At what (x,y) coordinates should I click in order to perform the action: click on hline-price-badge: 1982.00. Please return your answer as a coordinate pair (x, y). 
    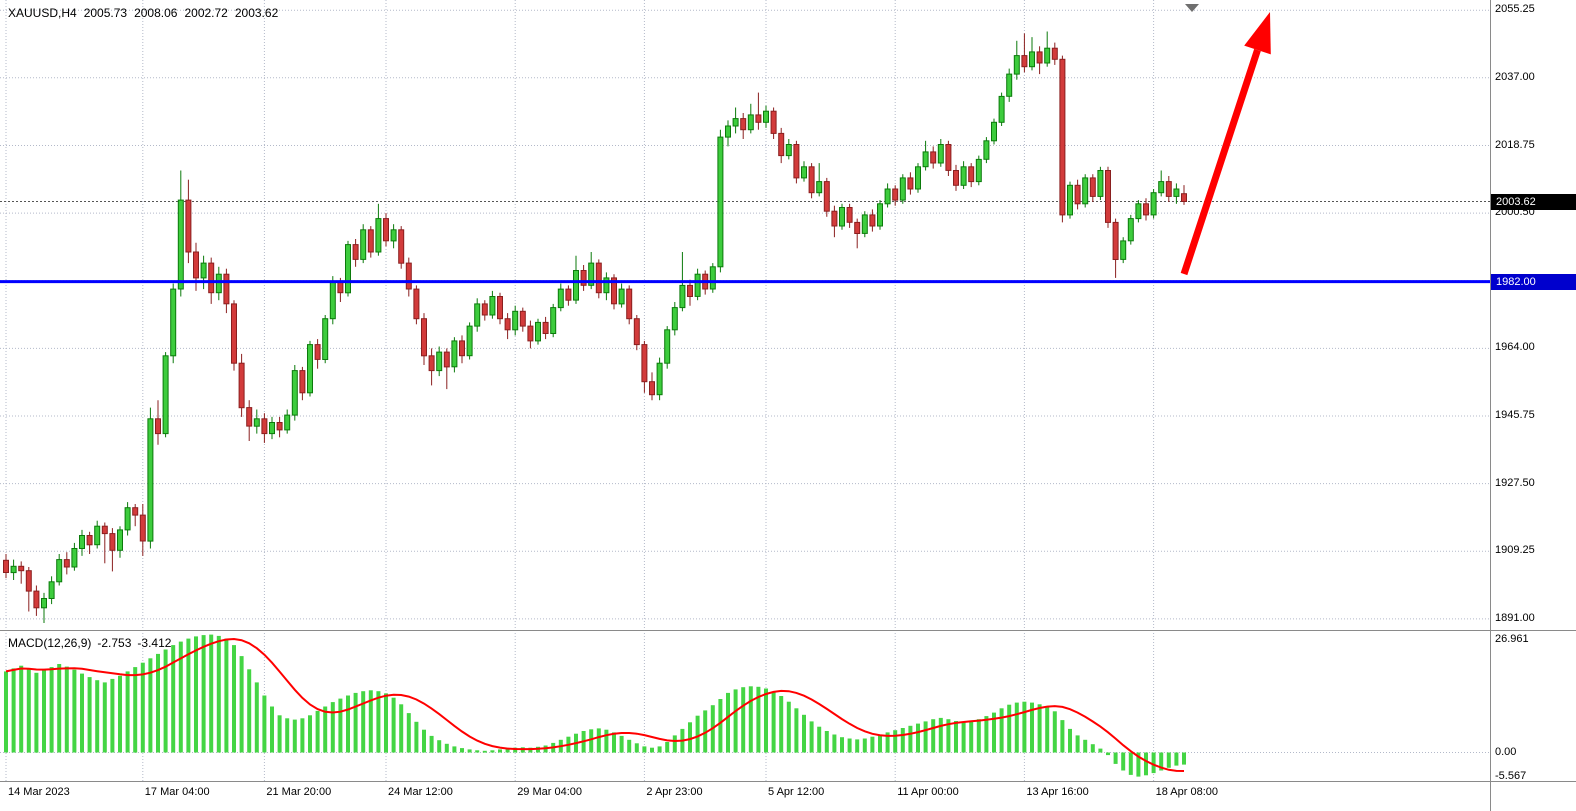
    Looking at the image, I should click on (1533, 281).